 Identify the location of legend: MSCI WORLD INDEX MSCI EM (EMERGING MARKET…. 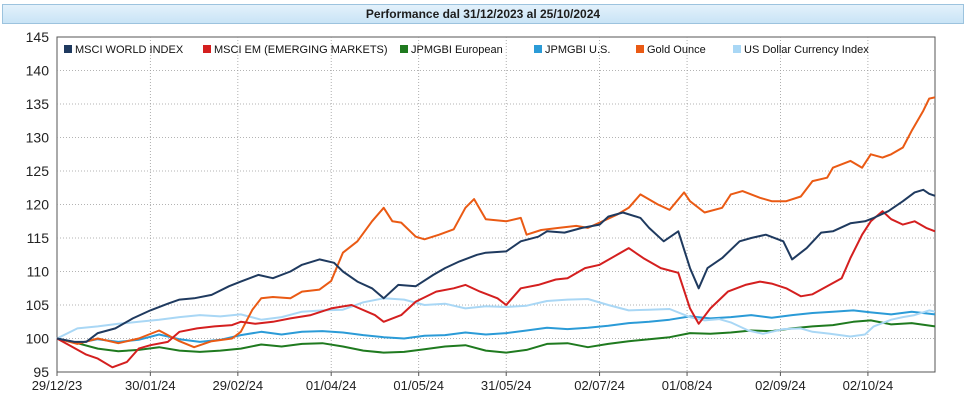
(466, 50).